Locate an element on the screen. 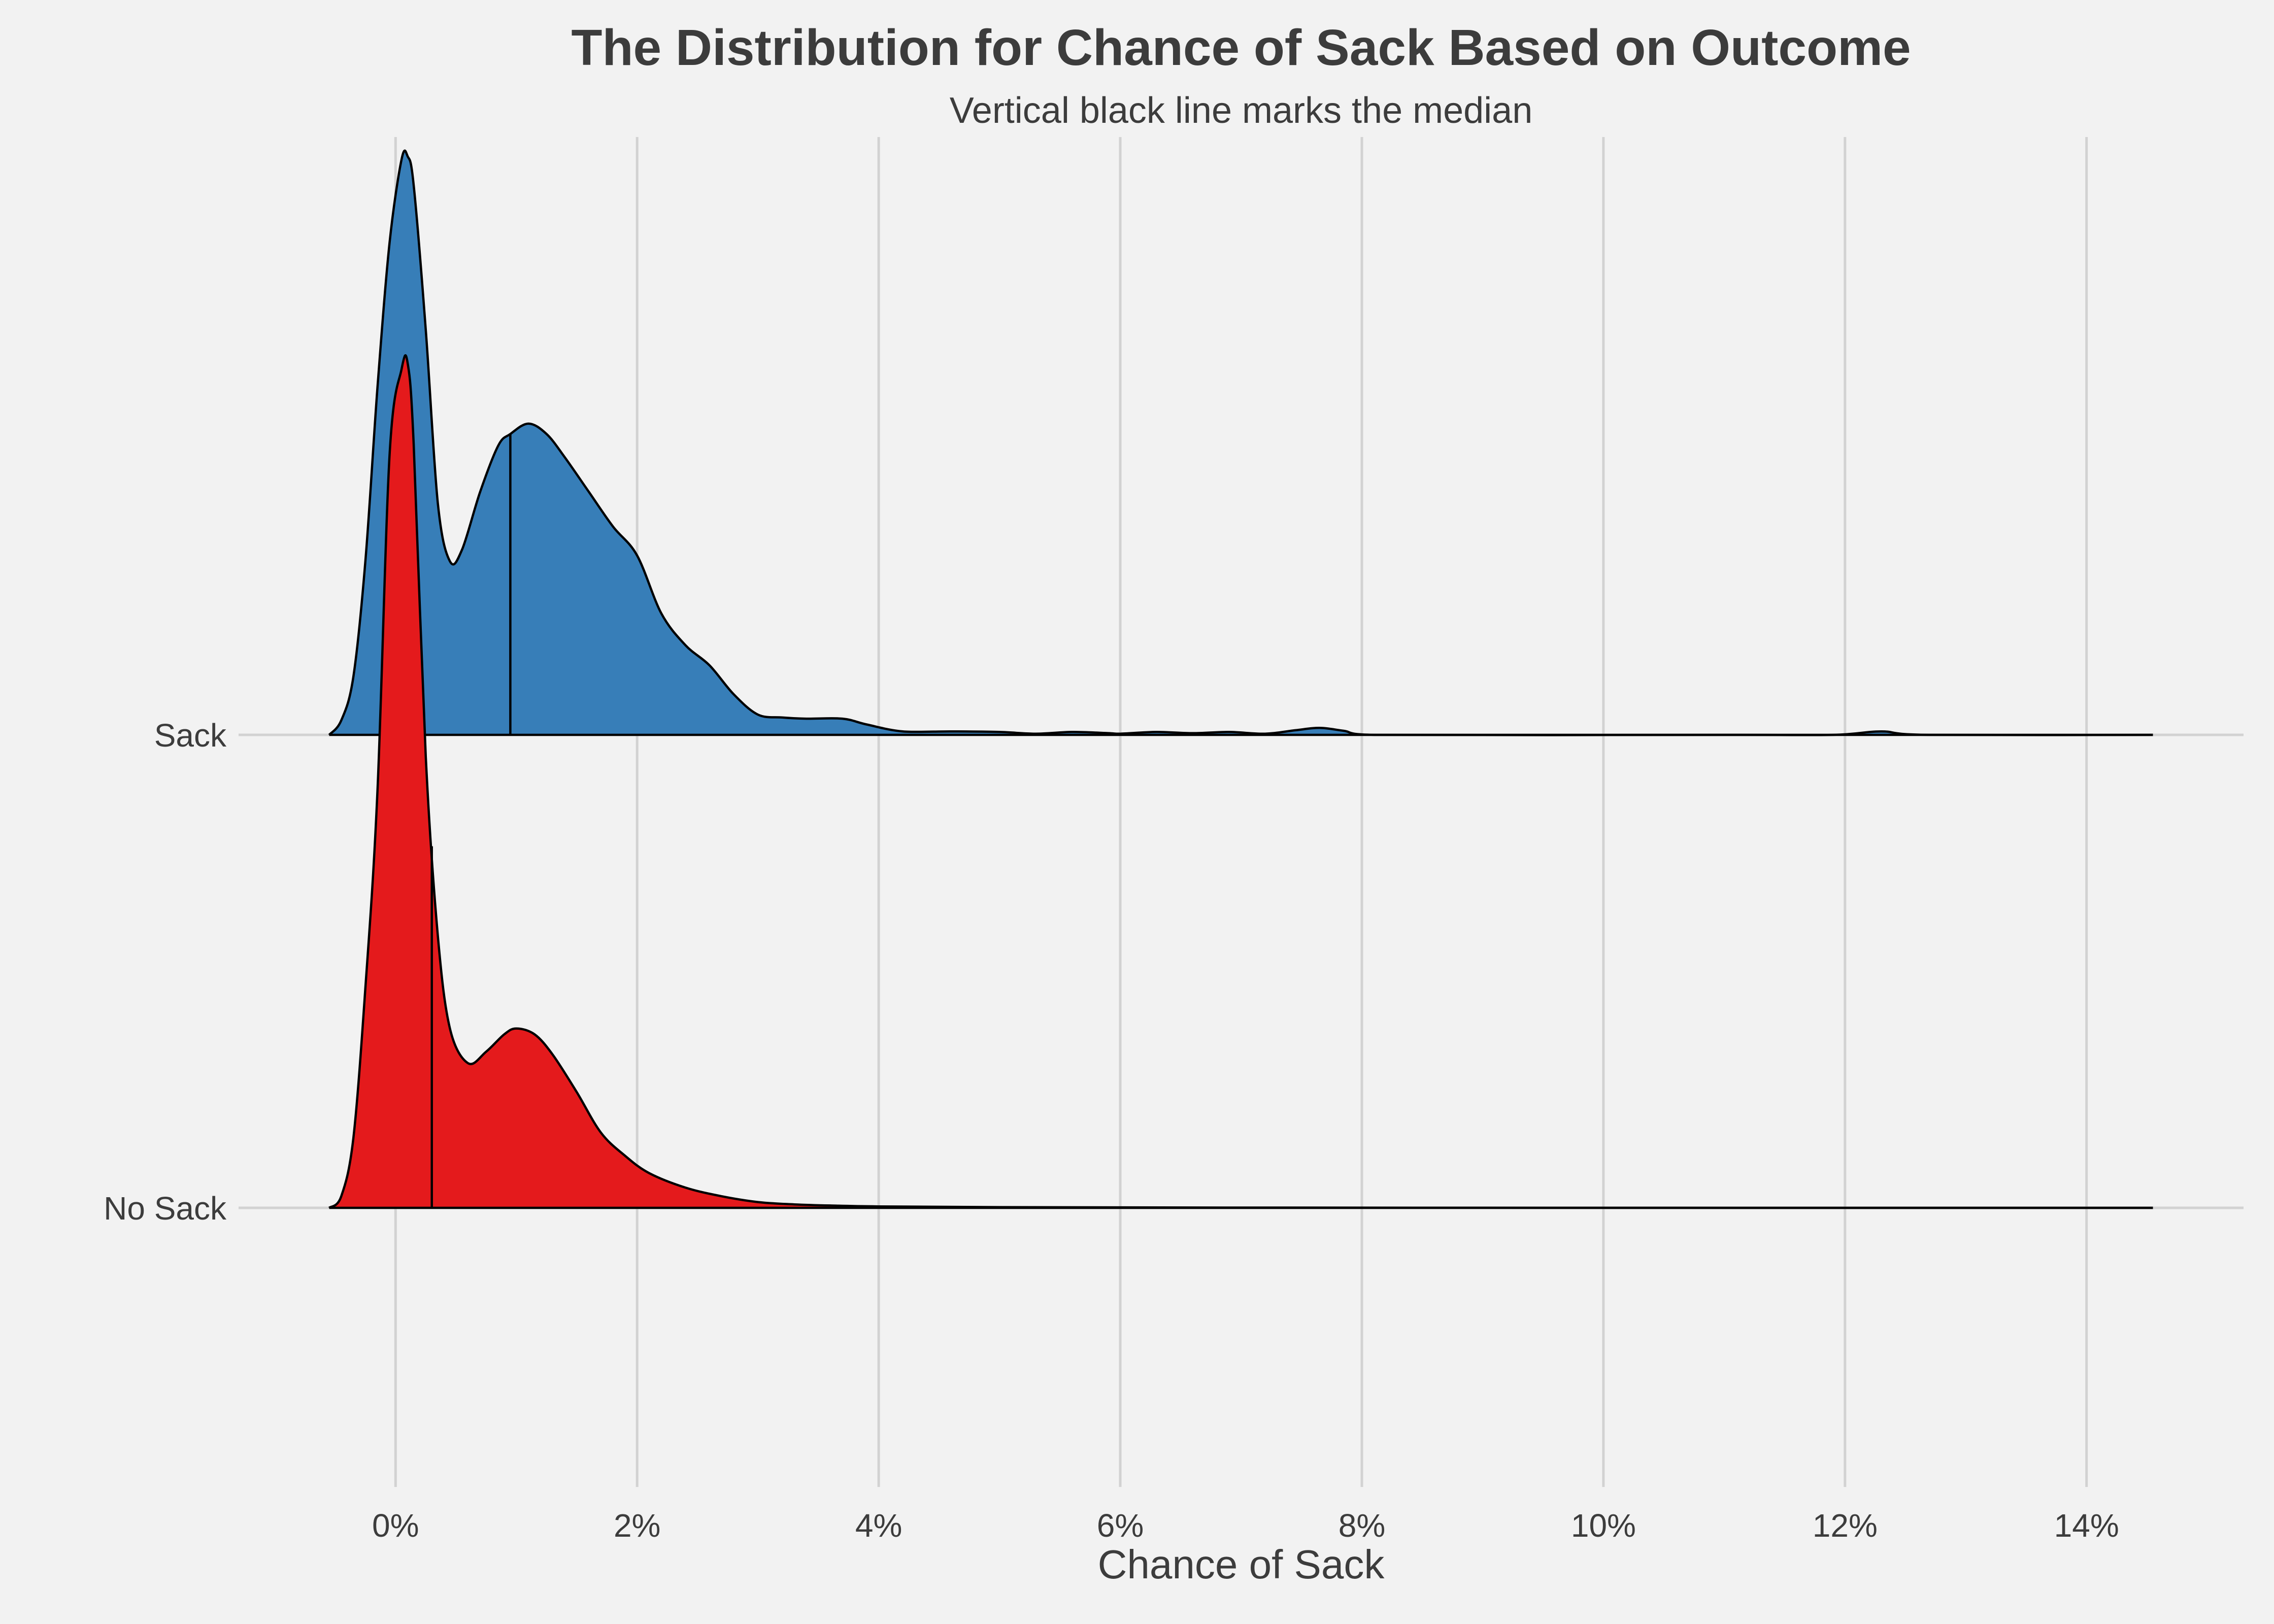 Image resolution: width=2274 pixels, height=1624 pixels. x-tick-label: 6% is located at coordinates (1120, 1525).